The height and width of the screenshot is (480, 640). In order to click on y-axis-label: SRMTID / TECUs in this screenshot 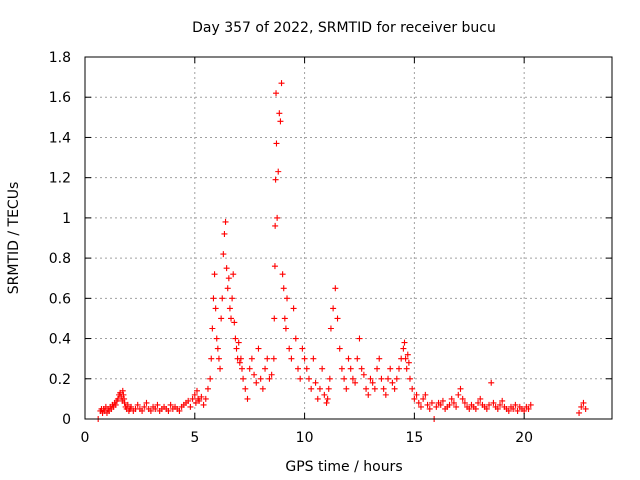, I will do `click(14, 238)`.